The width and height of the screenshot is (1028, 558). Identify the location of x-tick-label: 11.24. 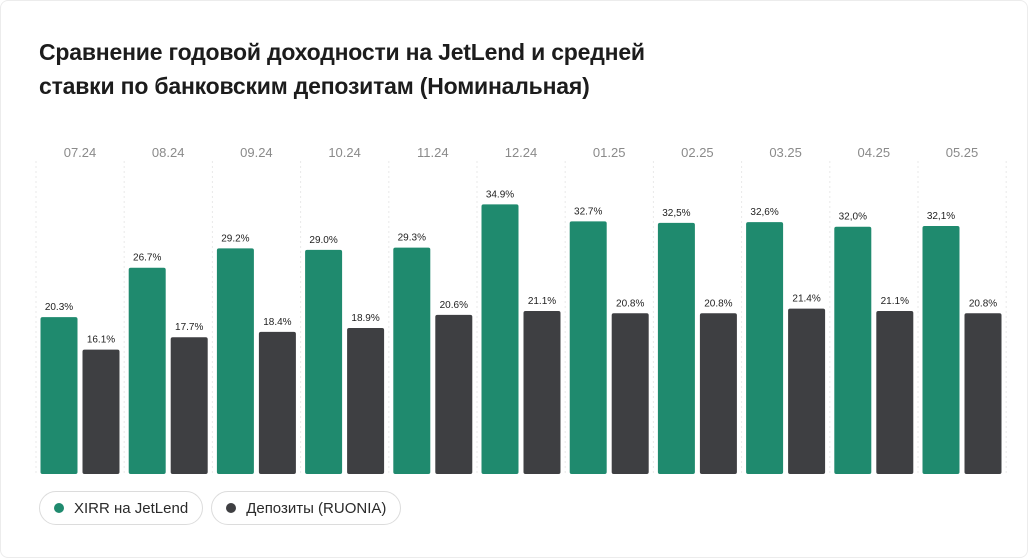
(433, 152).